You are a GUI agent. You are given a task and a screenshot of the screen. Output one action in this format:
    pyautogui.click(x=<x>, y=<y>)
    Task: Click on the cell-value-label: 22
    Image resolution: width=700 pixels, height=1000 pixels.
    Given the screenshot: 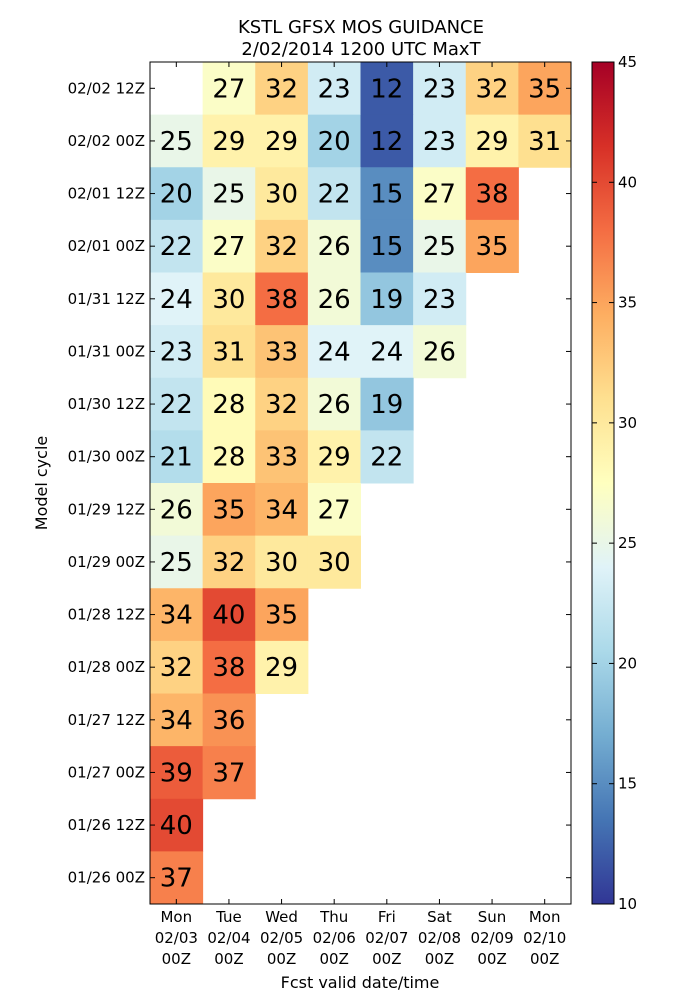 What is the action you would take?
    pyautogui.click(x=386, y=458)
    